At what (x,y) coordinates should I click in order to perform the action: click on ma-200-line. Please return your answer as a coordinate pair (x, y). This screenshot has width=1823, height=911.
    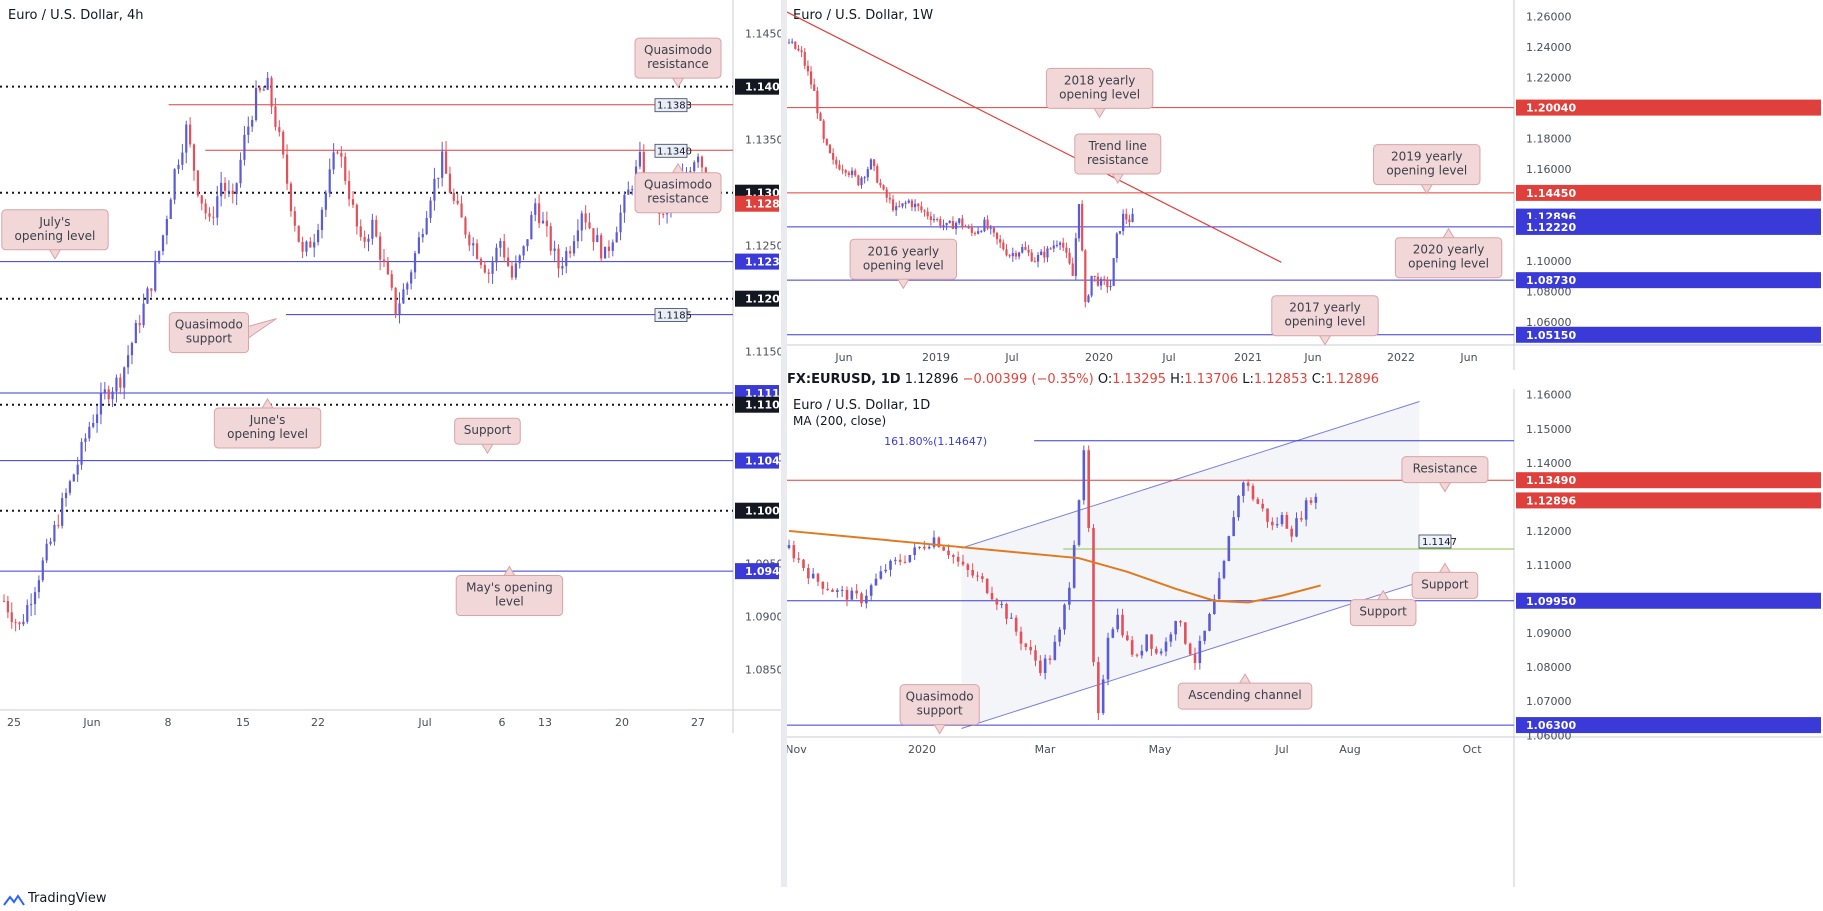
    Looking at the image, I should click on (1054, 566).